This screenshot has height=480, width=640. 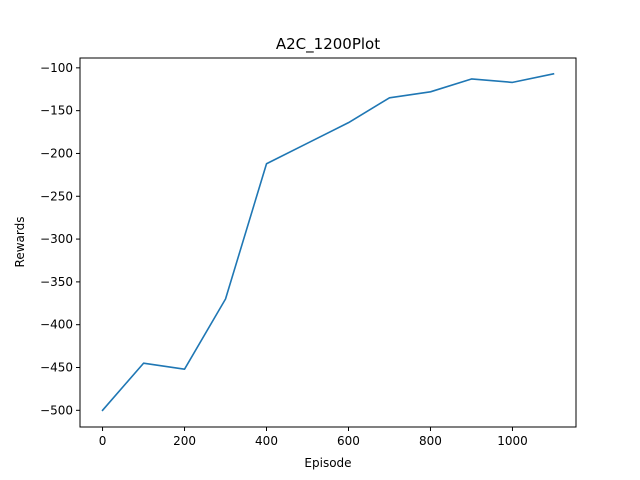 What do you see at coordinates (56, 325) in the screenshot?
I see `y-tick-label: −400` at bounding box center [56, 325].